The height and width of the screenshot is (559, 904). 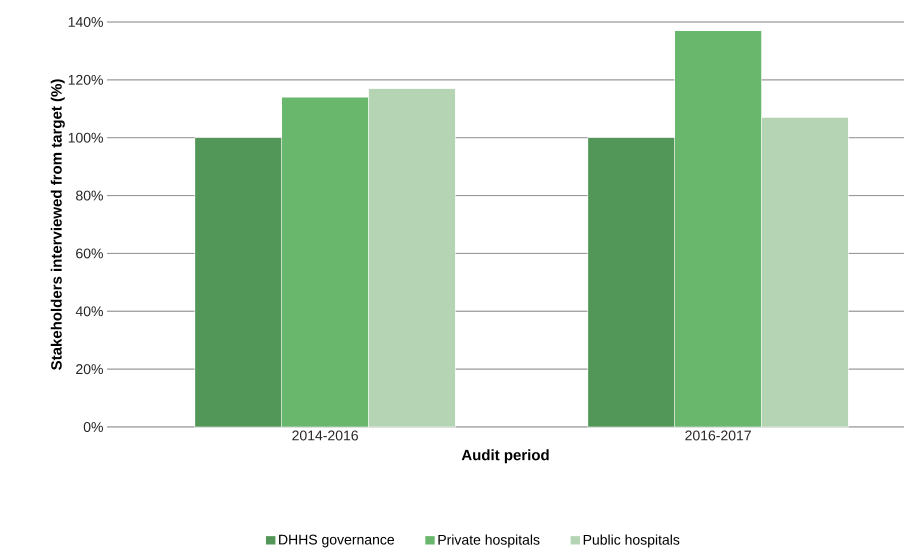 I want to click on y-tick-label: 60%, so click(x=89, y=253).